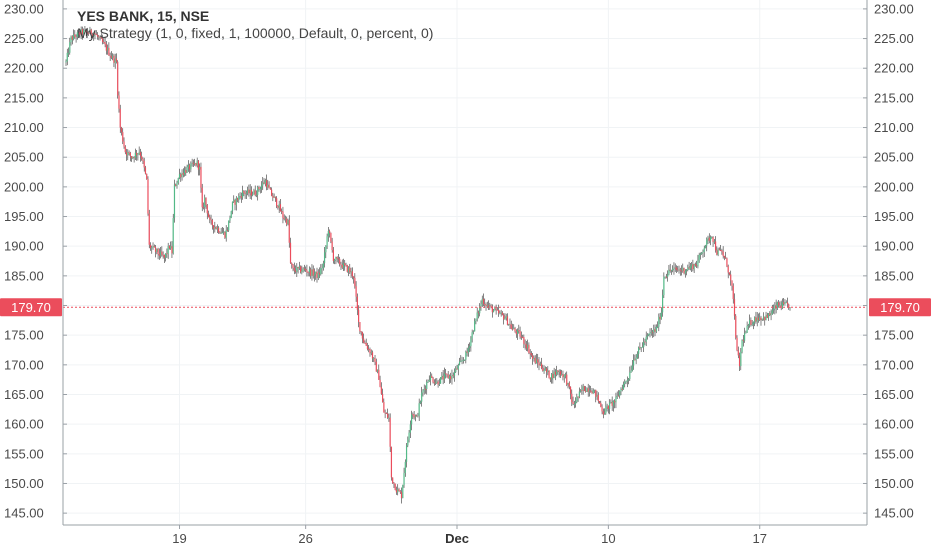 This screenshot has width=932, height=550. What do you see at coordinates (900, 307) in the screenshot?
I see `price-tag-right-label: 179.70` at bounding box center [900, 307].